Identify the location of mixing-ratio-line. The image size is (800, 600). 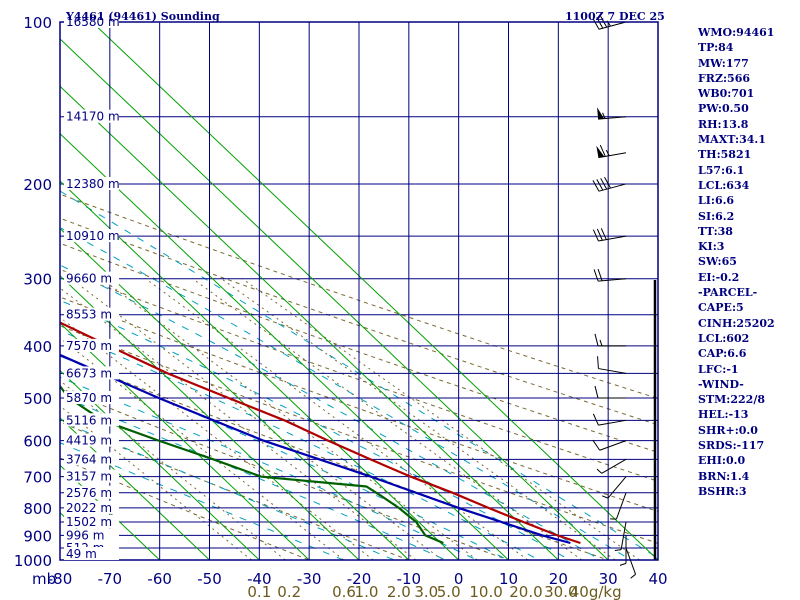
(202, 448).